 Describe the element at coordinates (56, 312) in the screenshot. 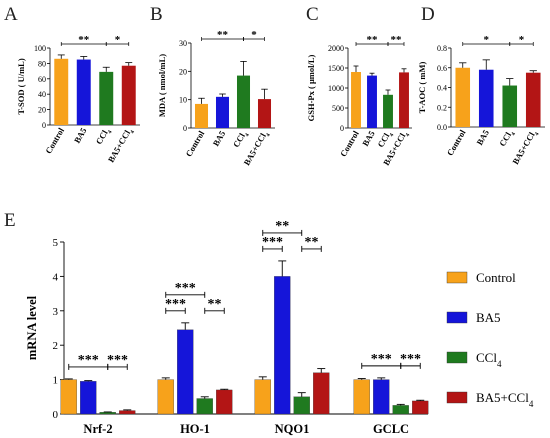

I see `y-tick-label: 3` at that location.